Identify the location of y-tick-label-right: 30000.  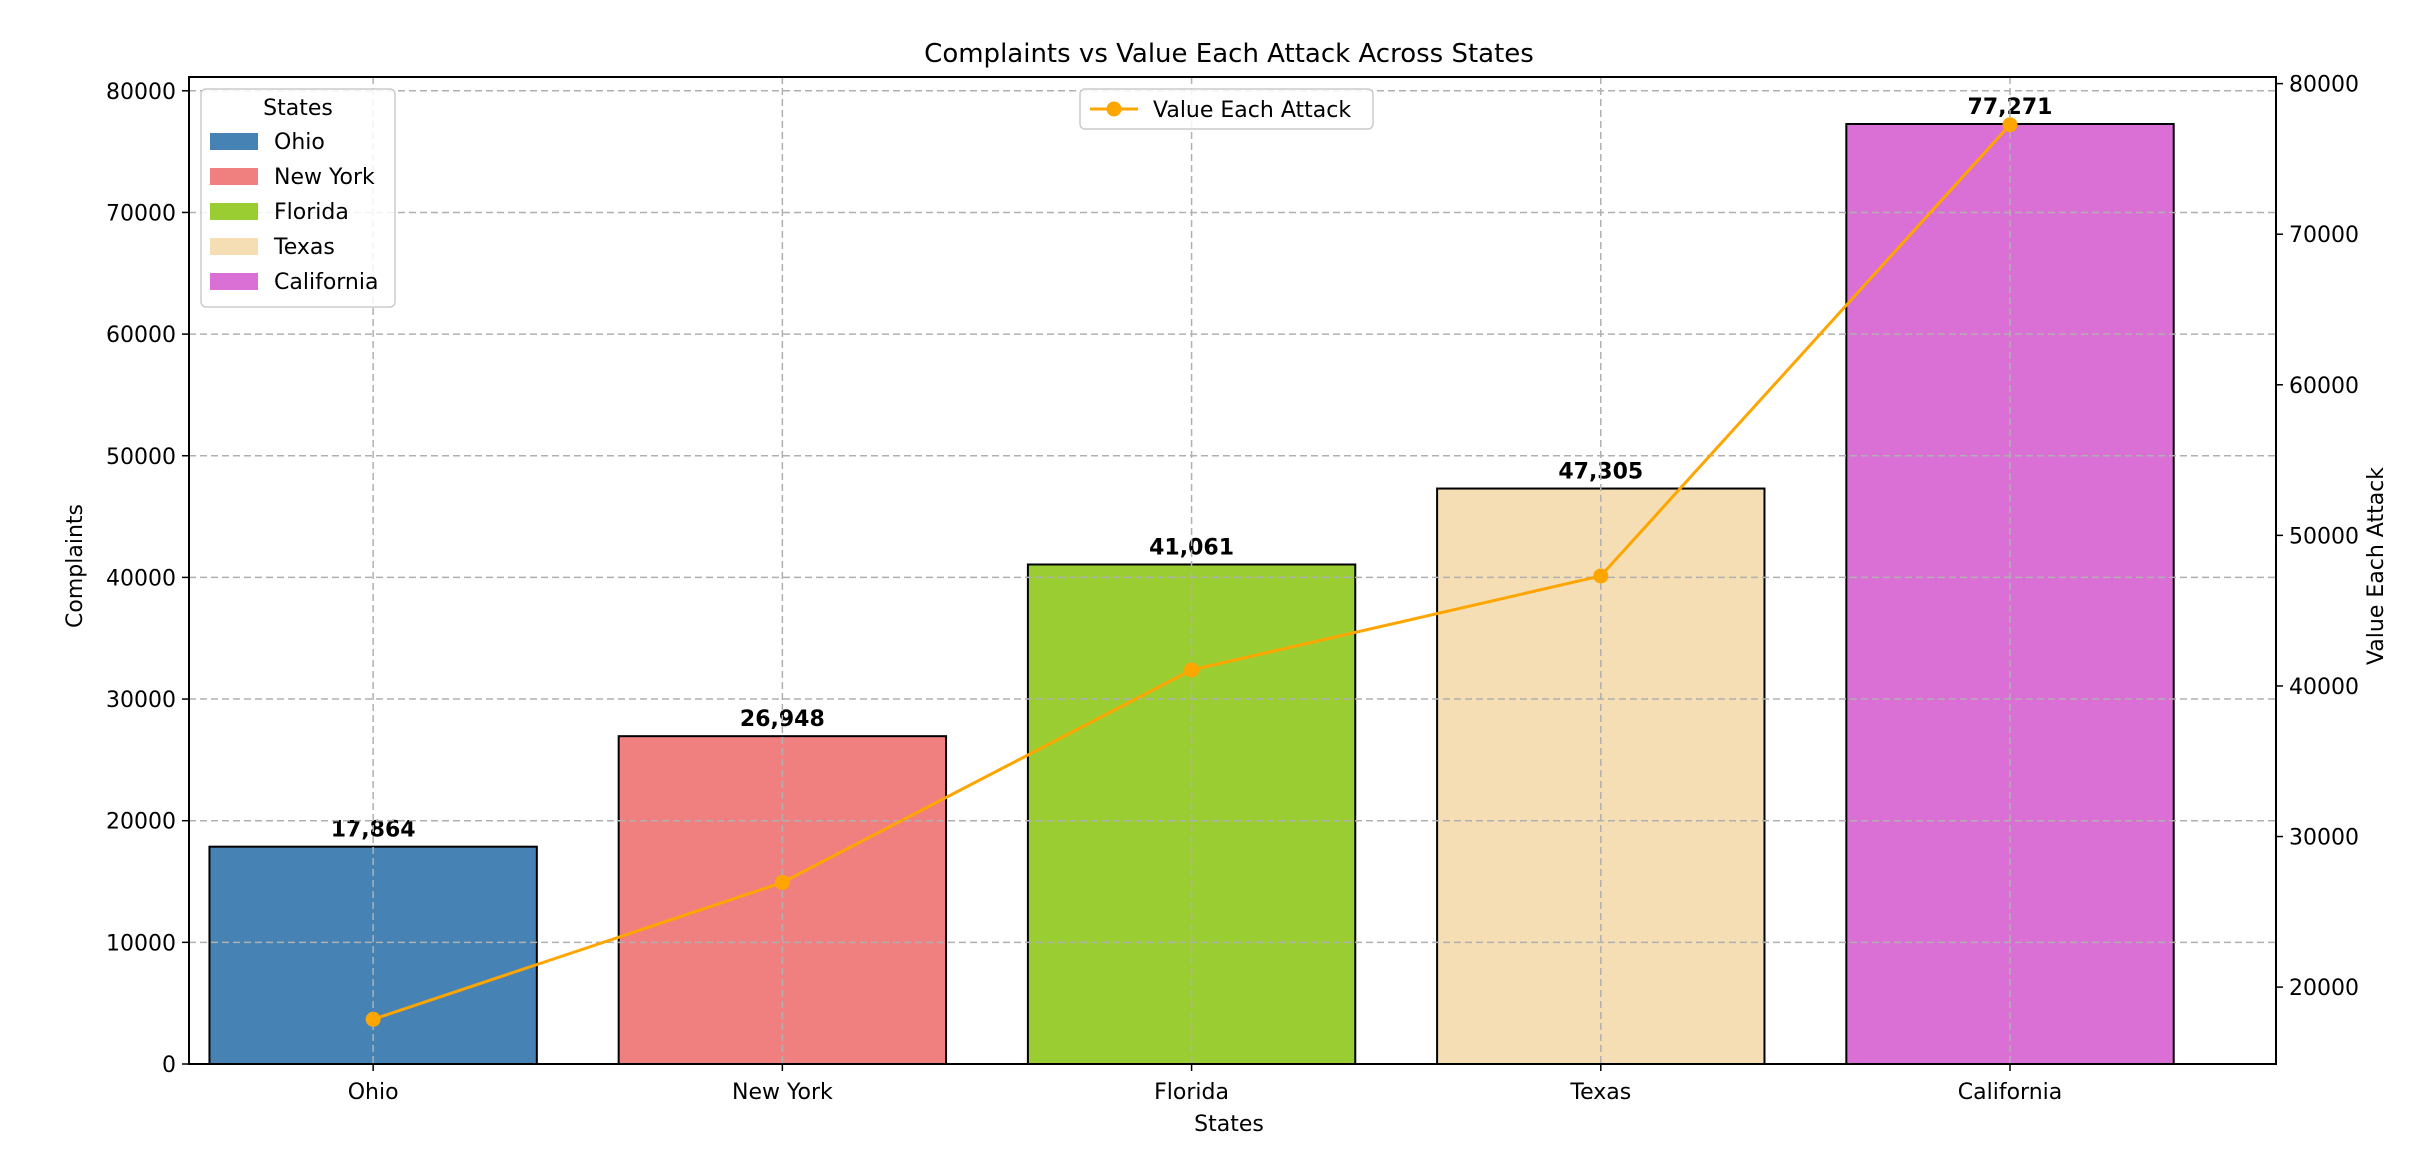
(2324, 838).